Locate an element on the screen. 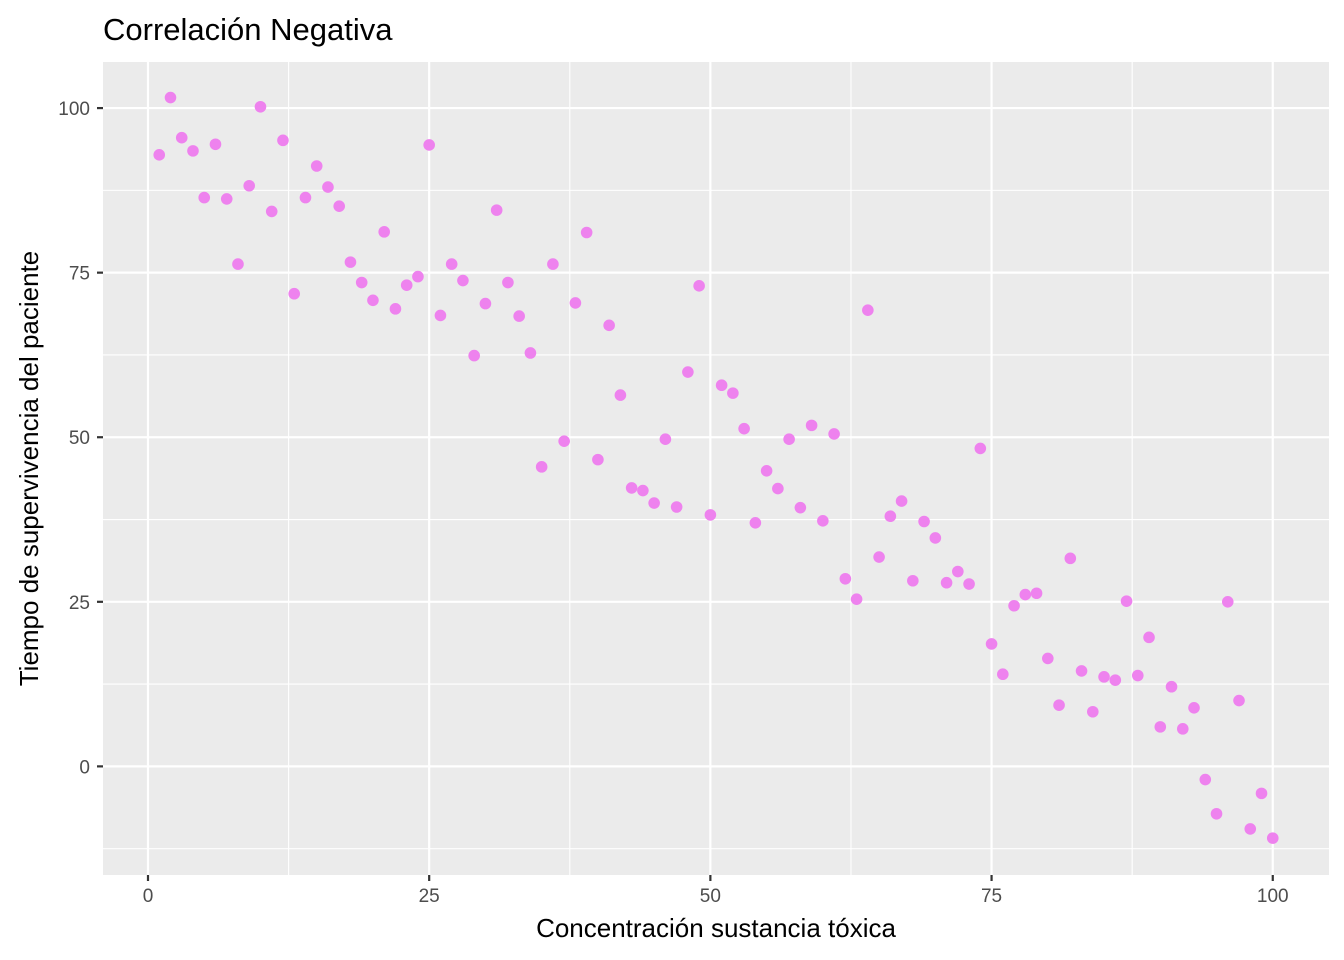 The width and height of the screenshot is (1344, 960). x-tick-label: 75 is located at coordinates (991, 896).